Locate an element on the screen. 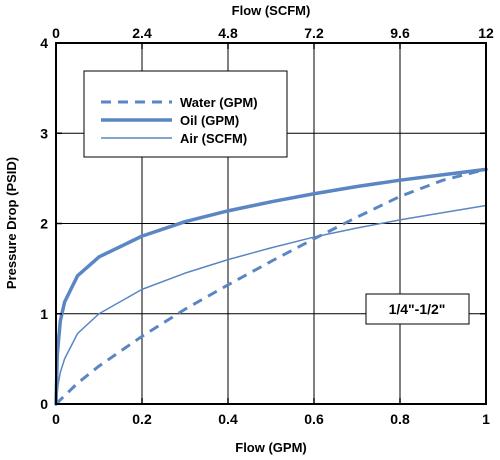  y-tick-label: 1 is located at coordinates (44, 314).